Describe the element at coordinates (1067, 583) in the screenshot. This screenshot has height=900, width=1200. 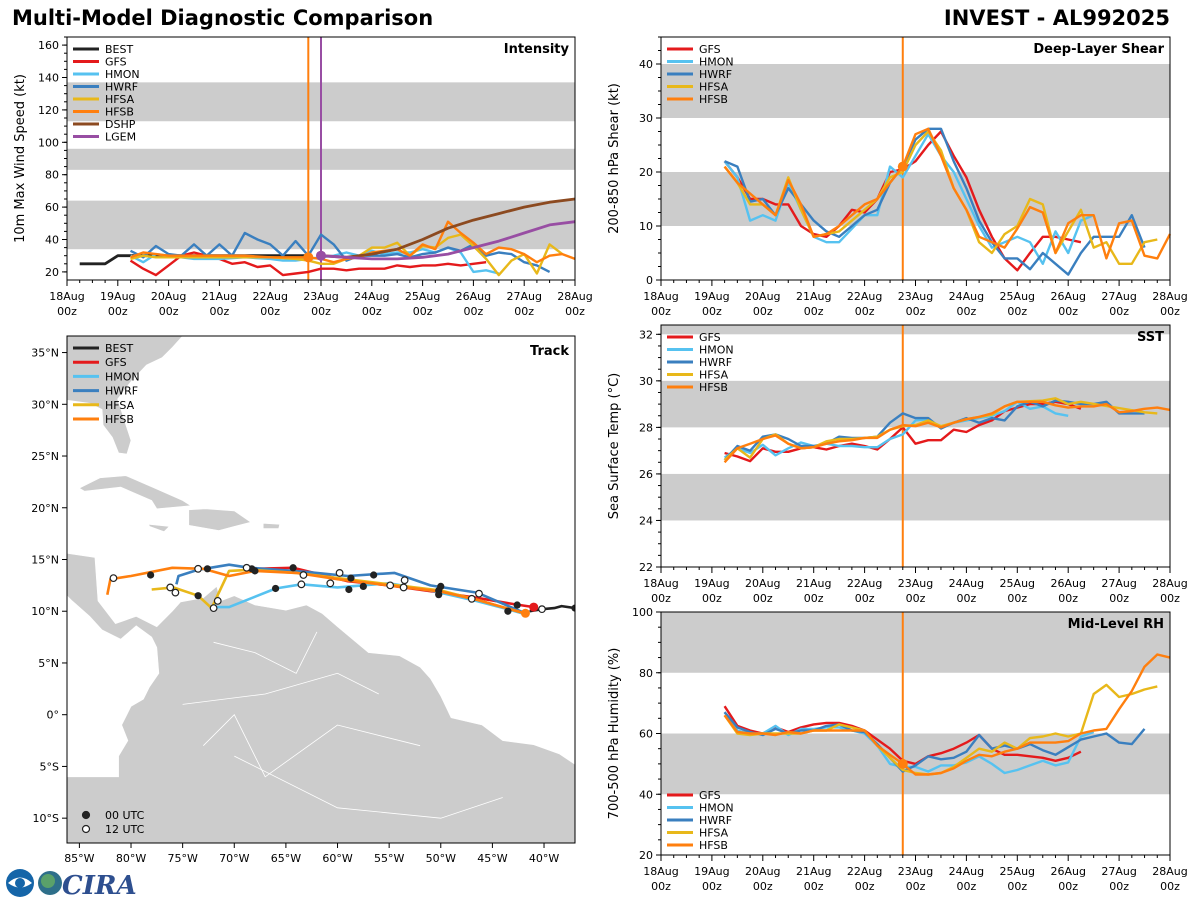
I see `x-tick-label: 26Aug` at that location.